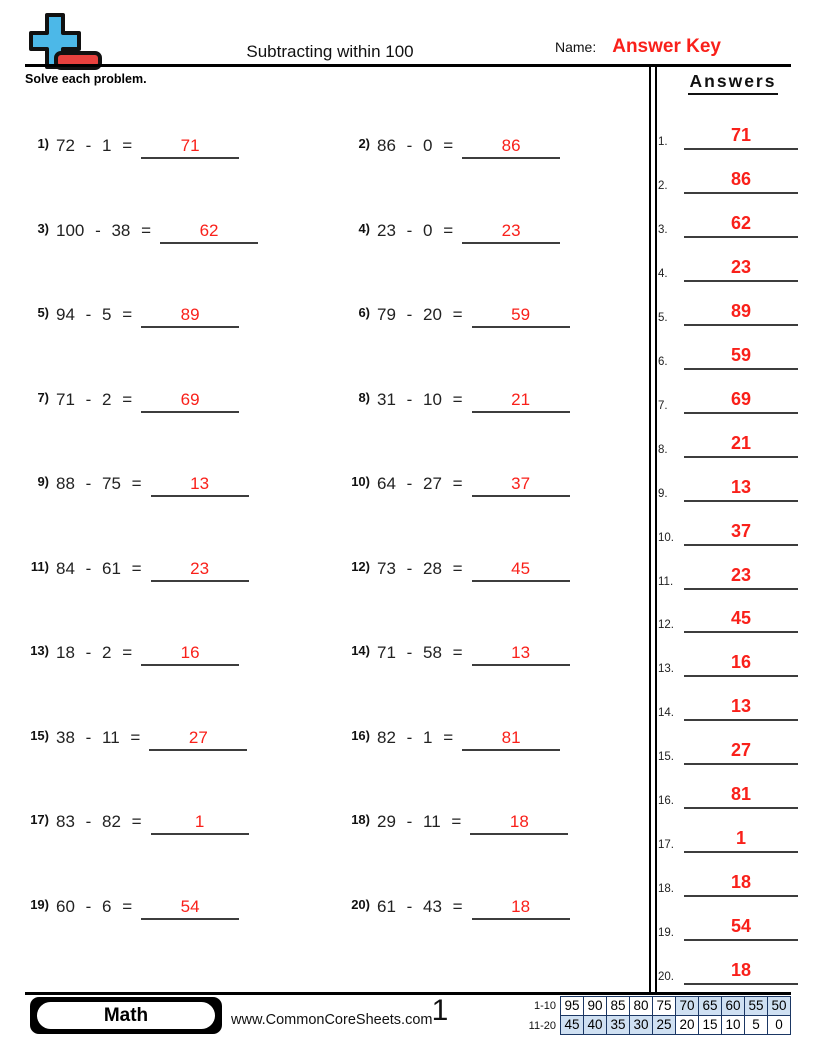 Image resolution: width=816 pixels, height=1056 pixels. Describe the element at coordinates (330, 51) in the screenshot. I see `worksheet-title: Subtracting within 100` at that location.